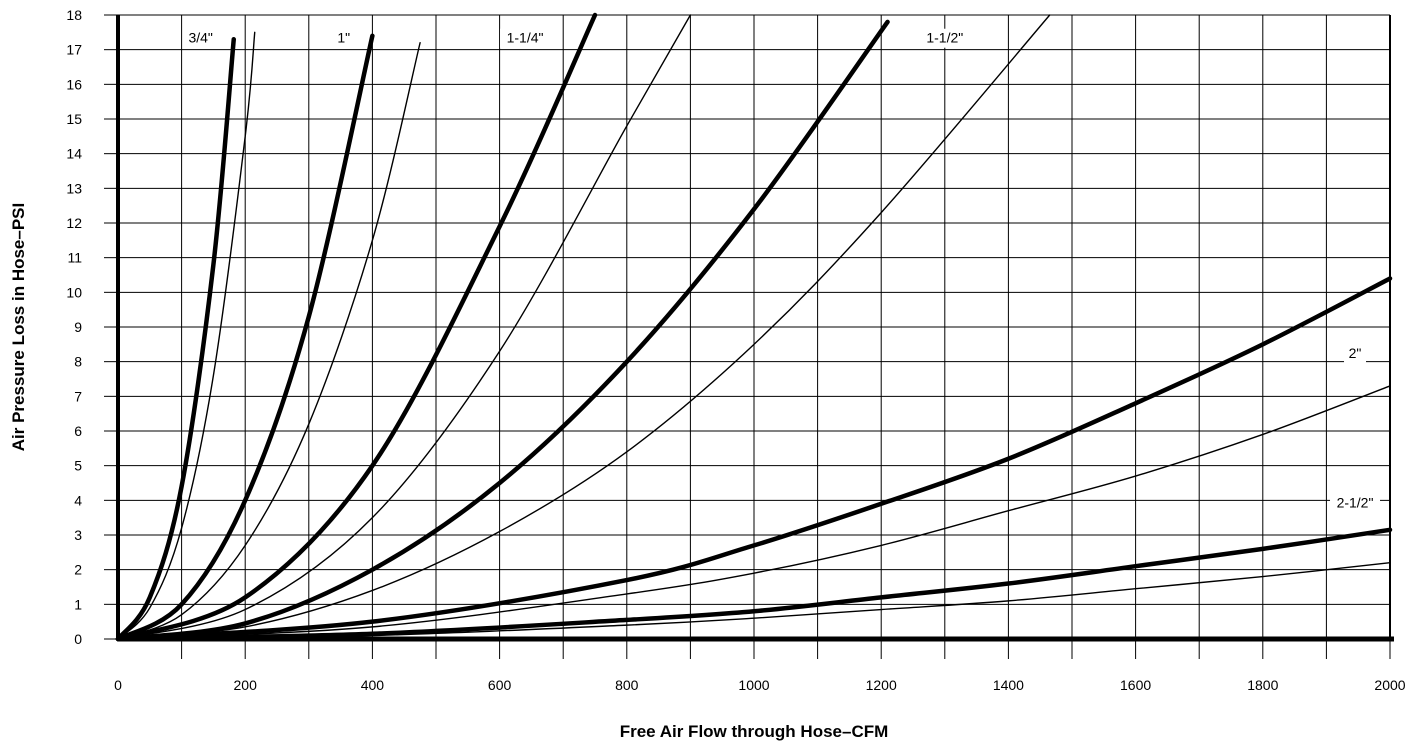 This screenshot has height=745, width=1421. I want to click on x-tick-label: 1000, so click(753, 685).